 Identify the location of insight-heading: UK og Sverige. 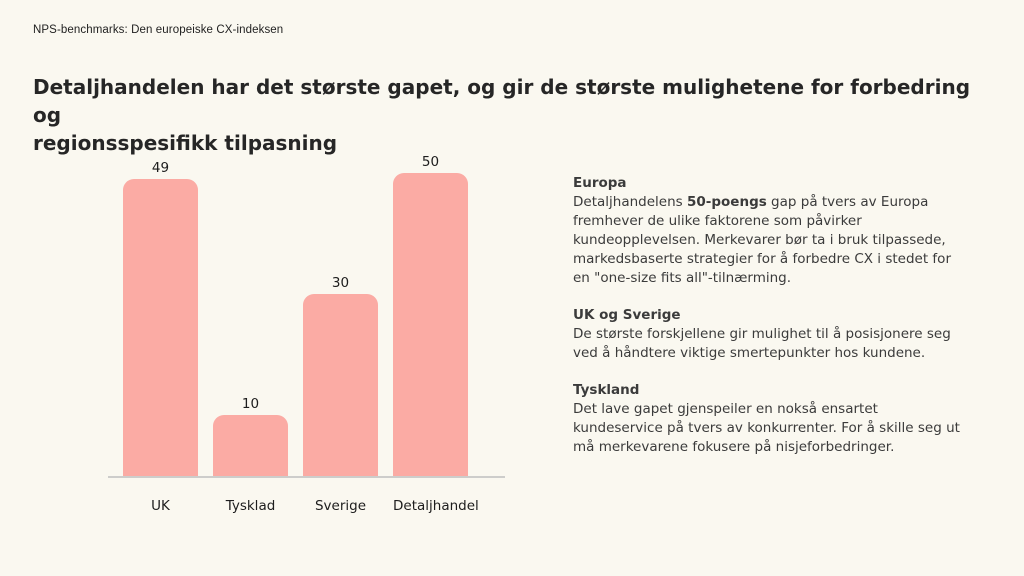
(627, 315).